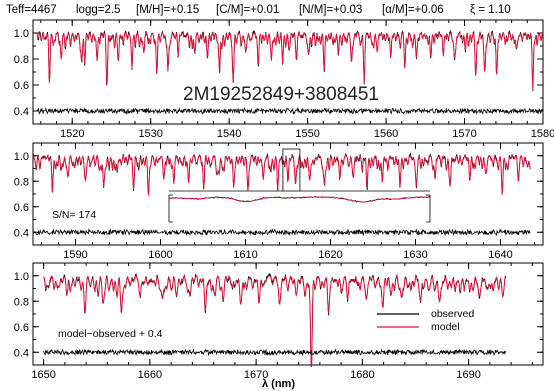  What do you see at coordinates (413, 10) in the screenshot?
I see `am-label: [α/M]=+0.06` at bounding box center [413, 10].